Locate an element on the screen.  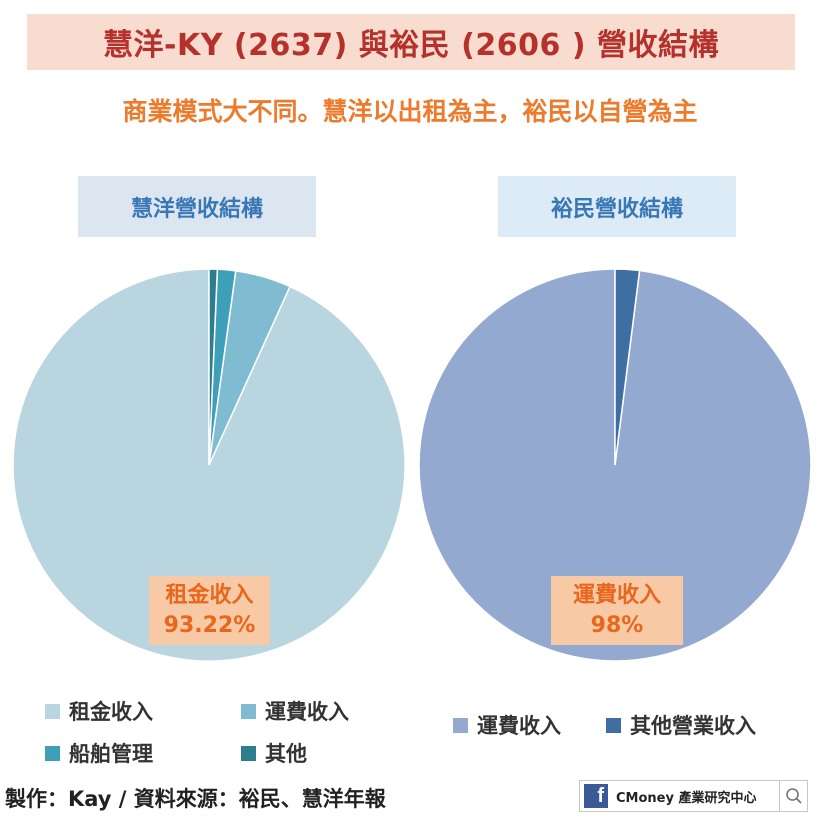
data-label-left-name: 租金收入 is located at coordinates (209, 595).